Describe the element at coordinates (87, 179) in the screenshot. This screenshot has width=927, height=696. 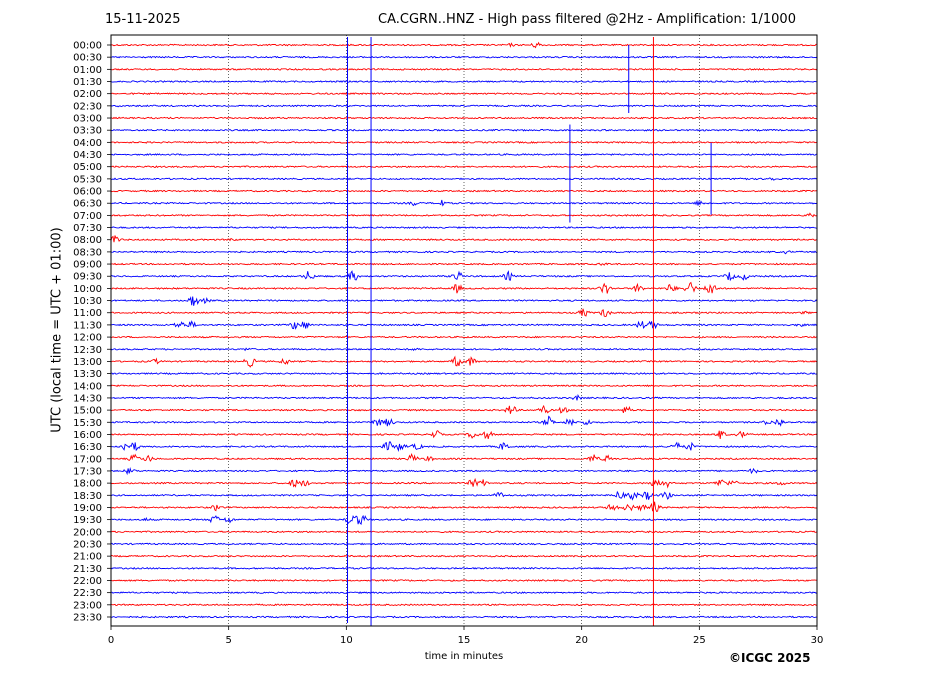
I see `row-label: 05:30` at that location.